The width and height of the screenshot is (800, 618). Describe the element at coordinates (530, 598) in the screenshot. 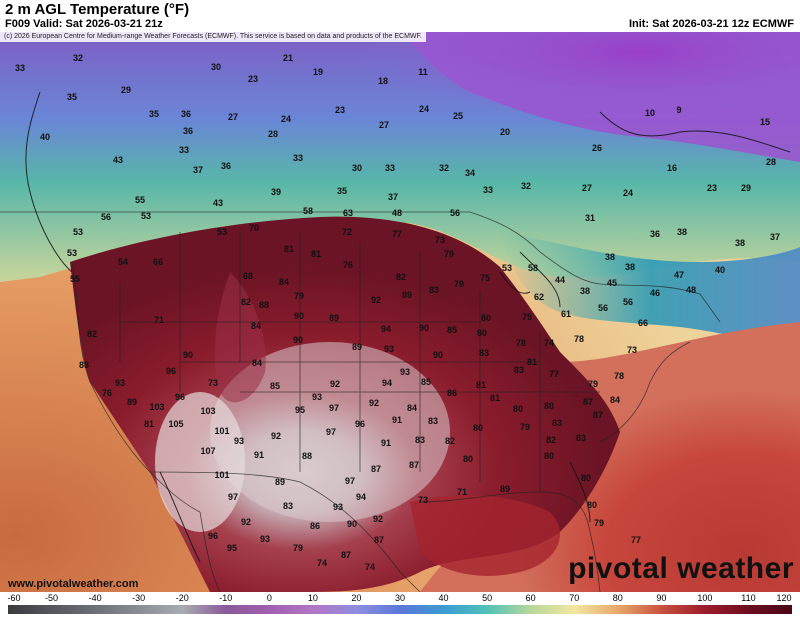

I see `colorbar-tick: 60` at that location.